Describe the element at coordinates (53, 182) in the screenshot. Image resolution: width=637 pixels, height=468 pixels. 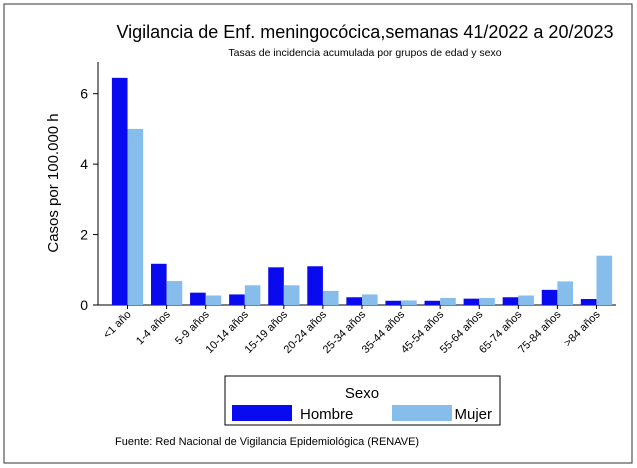
I see `y-axis-label: Casos por 100.000 h` at that location.